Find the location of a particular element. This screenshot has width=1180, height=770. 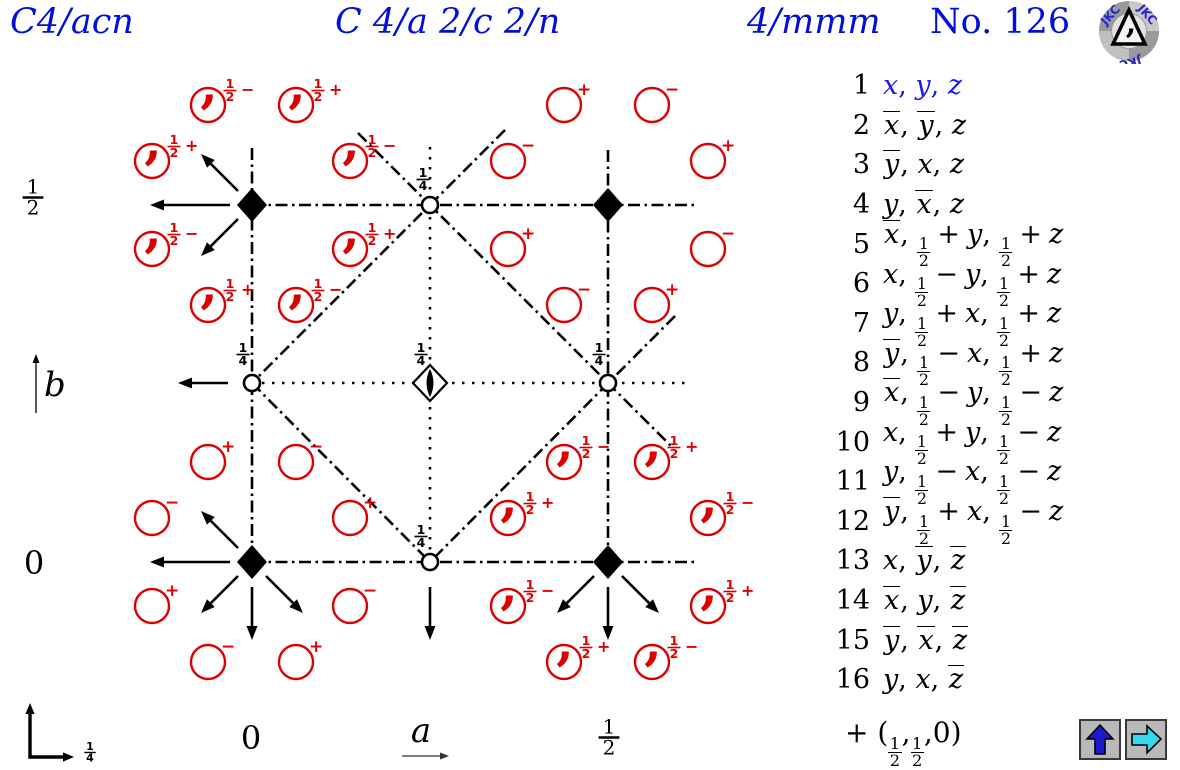

position-coordinates: x, 1 2 + y, 1 2 + z is located at coordinates (973, 244).